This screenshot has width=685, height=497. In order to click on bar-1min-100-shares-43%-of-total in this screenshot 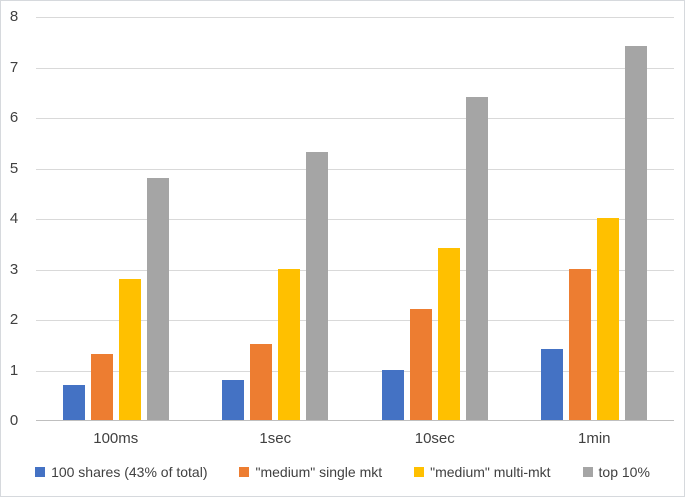, I will do `click(552, 384)`.